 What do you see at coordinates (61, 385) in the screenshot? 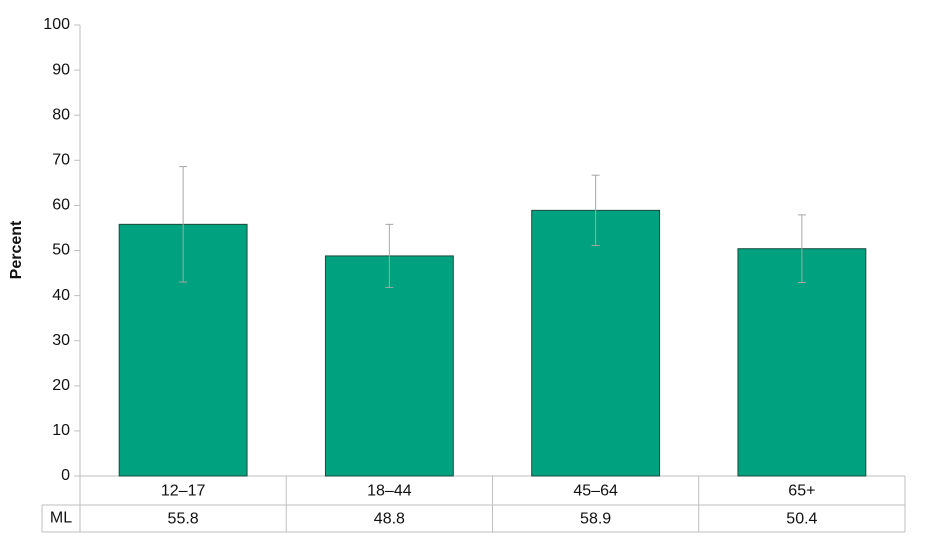
I see `y-tick-label: 20` at bounding box center [61, 385].